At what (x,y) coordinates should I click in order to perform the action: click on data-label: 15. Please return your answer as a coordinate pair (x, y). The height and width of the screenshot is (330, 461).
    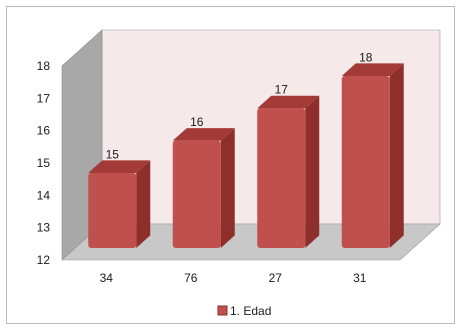
    Looking at the image, I should click on (113, 154).